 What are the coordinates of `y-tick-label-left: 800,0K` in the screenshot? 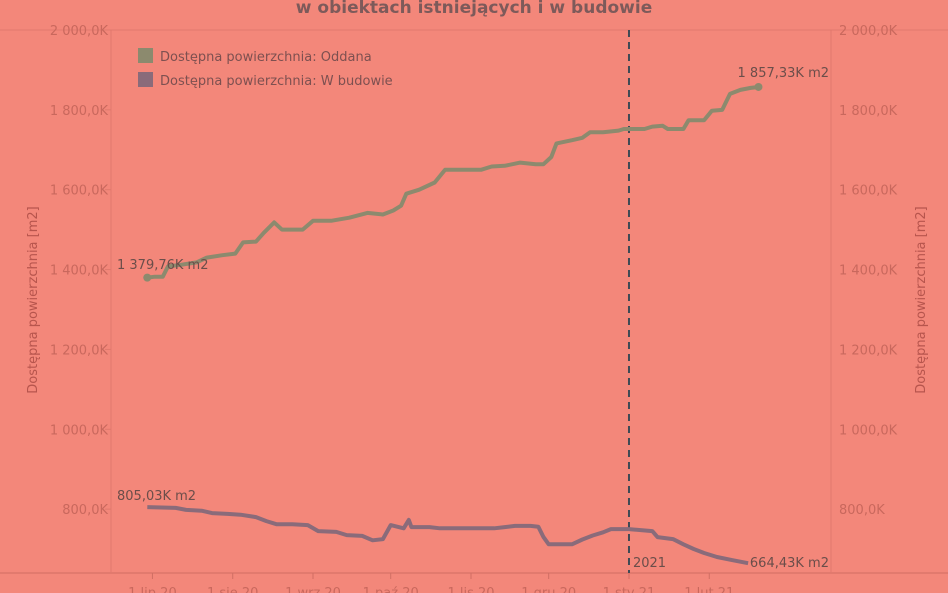 It's located at (85, 510).